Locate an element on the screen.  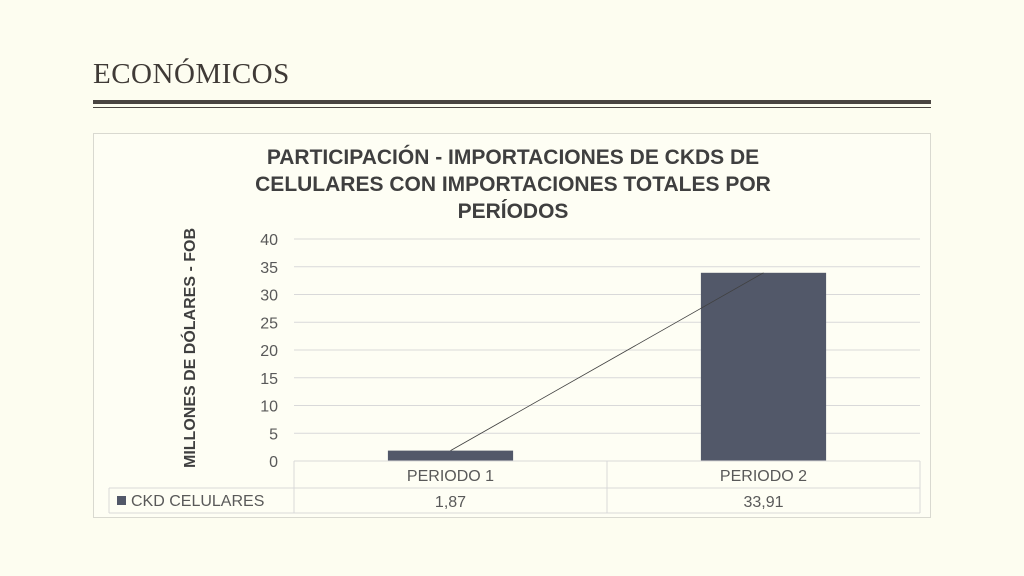
y-tick-label: 0 is located at coordinates (273, 462).